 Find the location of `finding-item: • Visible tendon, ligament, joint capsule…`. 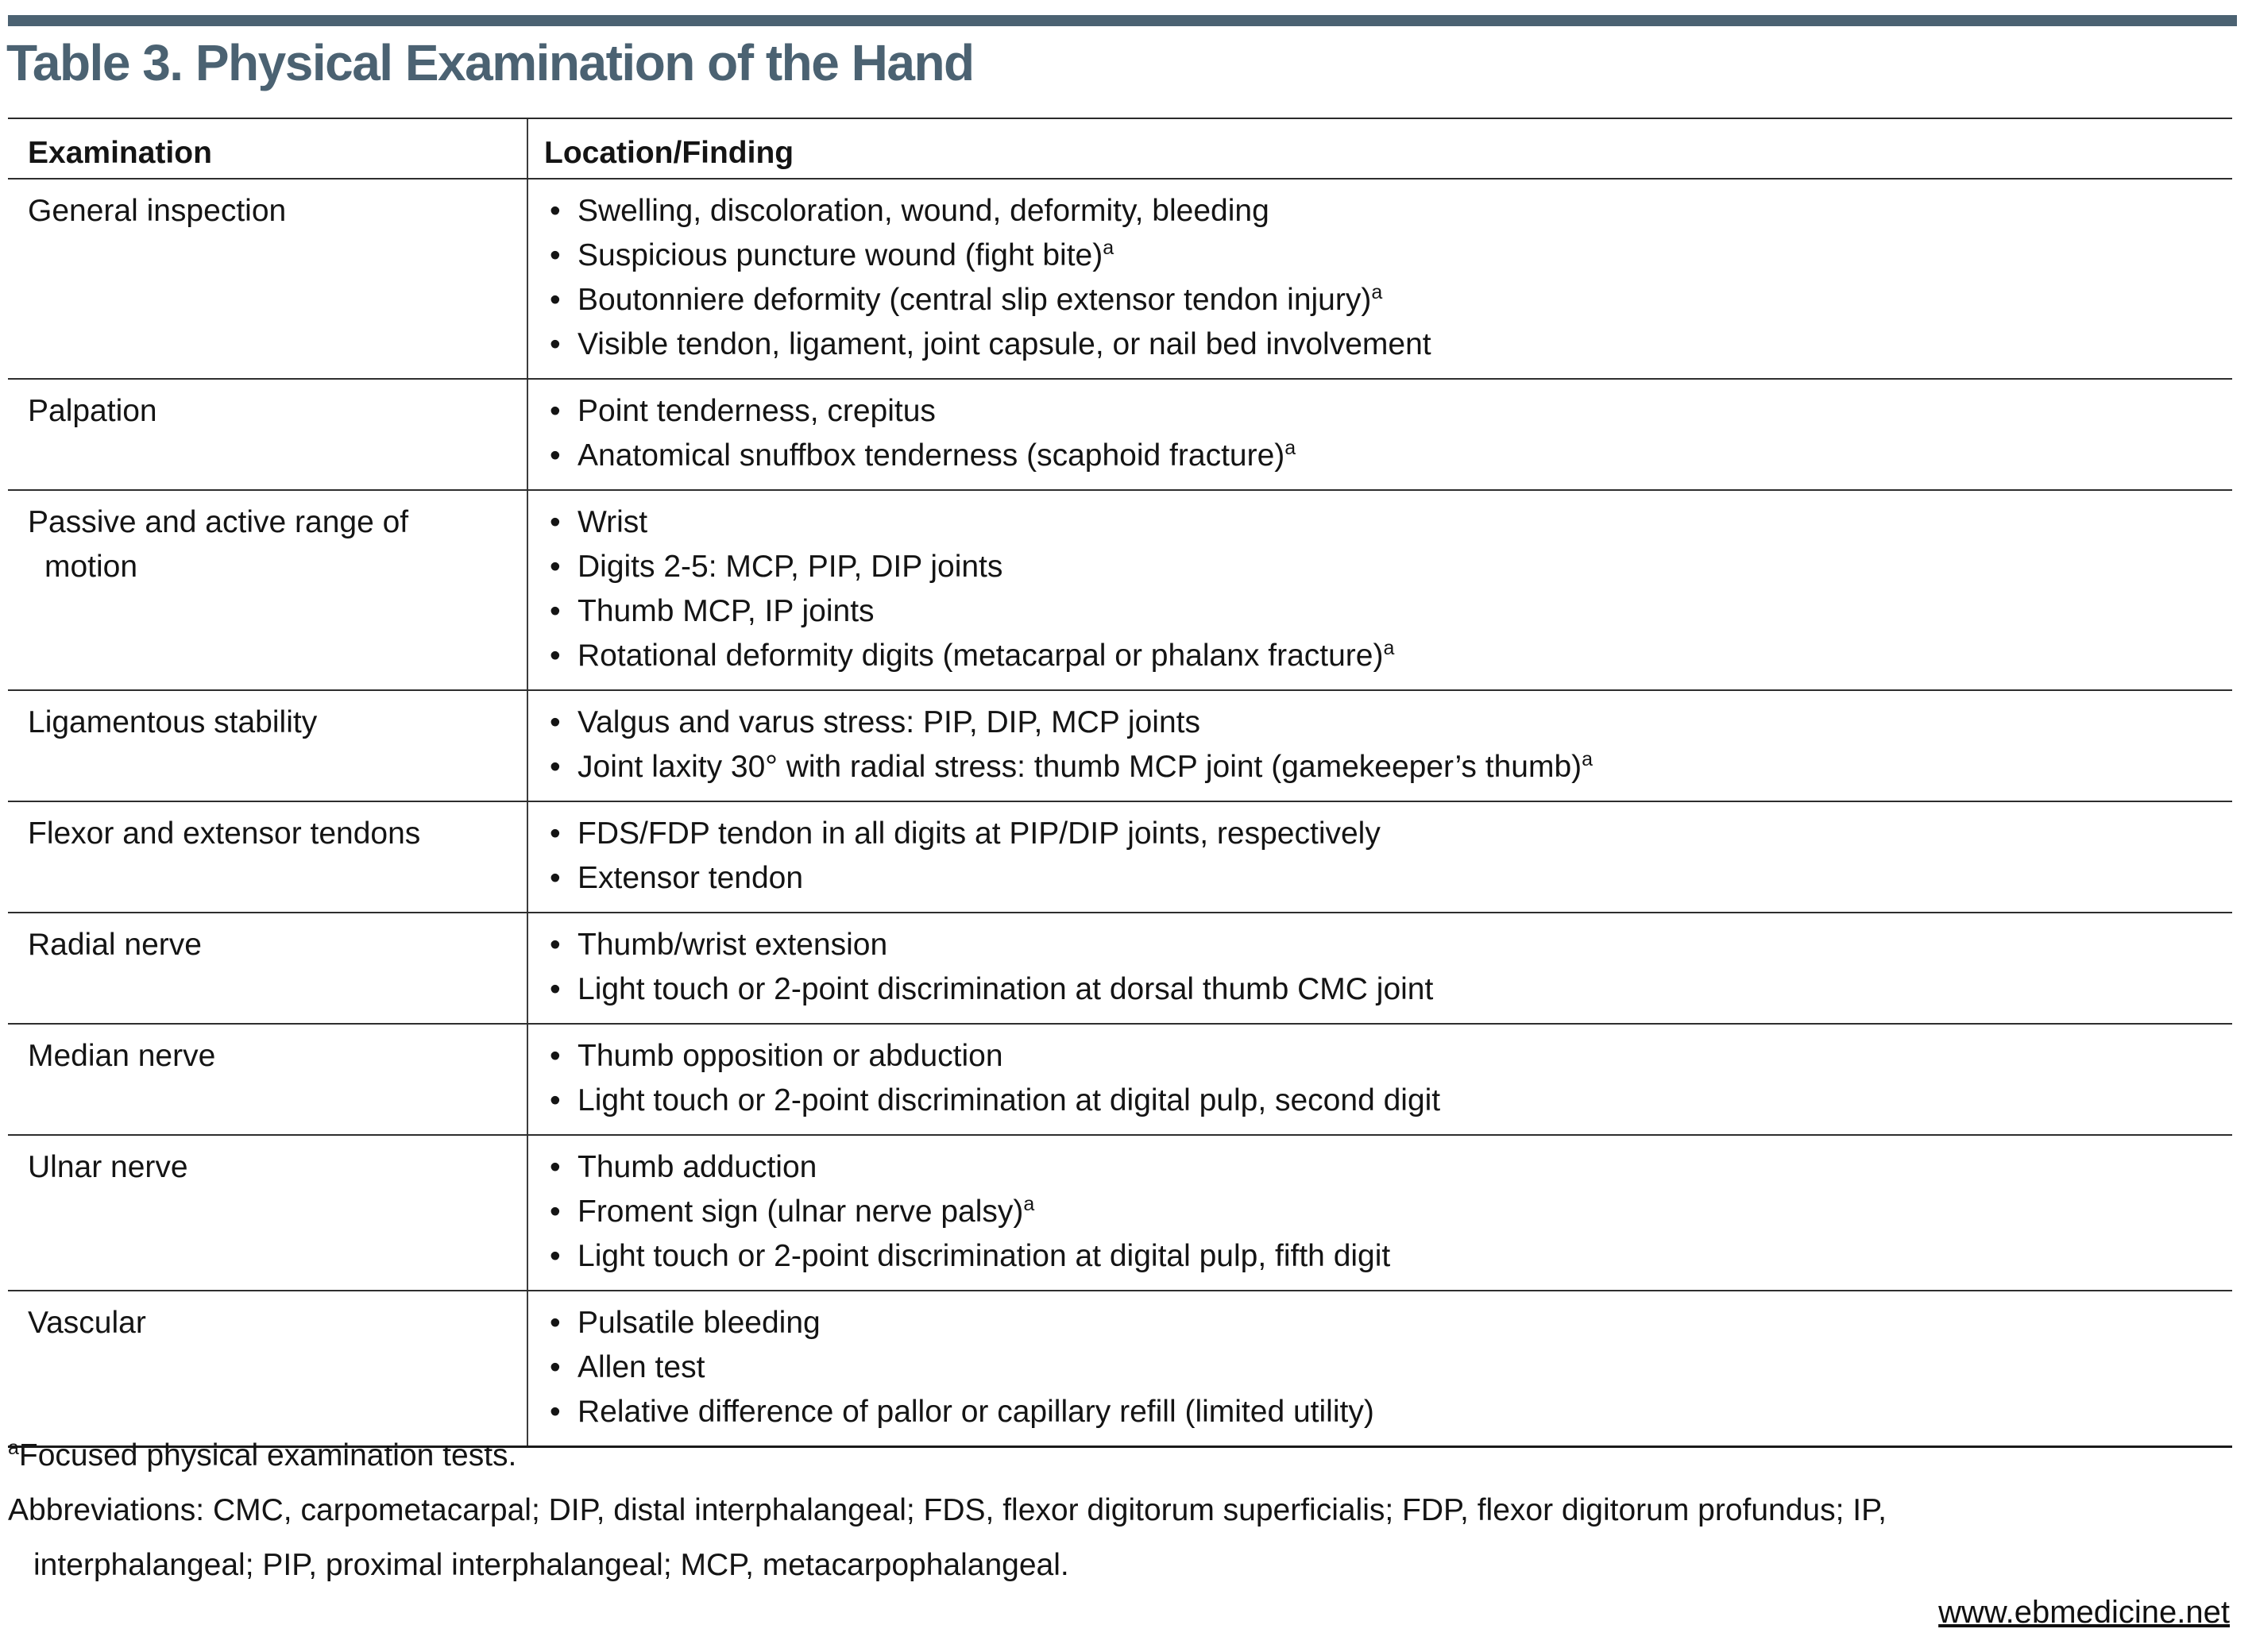

finding-item: • Visible tendon, ligament, joint capsule… is located at coordinates (1380, 344).